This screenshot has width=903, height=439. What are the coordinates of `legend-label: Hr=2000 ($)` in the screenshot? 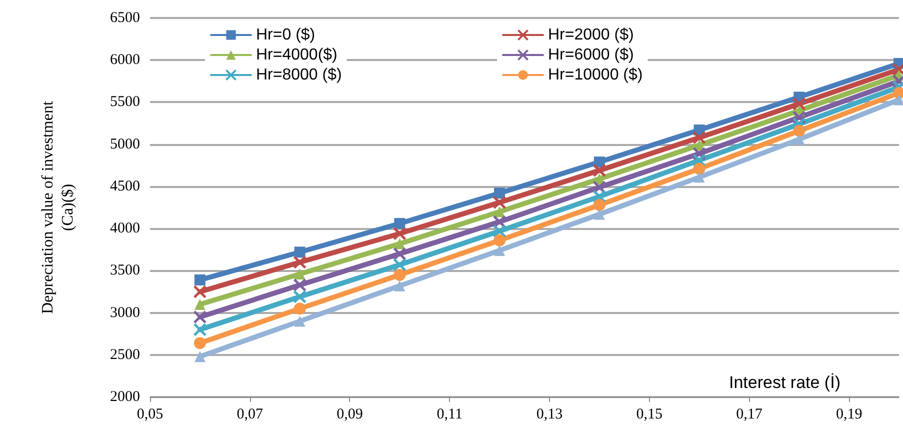 It's located at (591, 35).